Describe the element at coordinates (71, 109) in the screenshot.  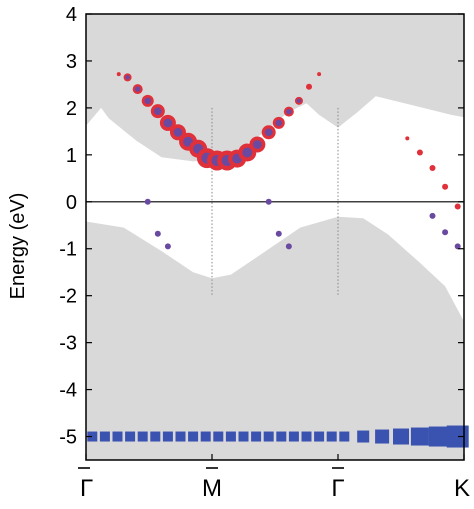
I see `y-tick-label-2: 2` at that location.